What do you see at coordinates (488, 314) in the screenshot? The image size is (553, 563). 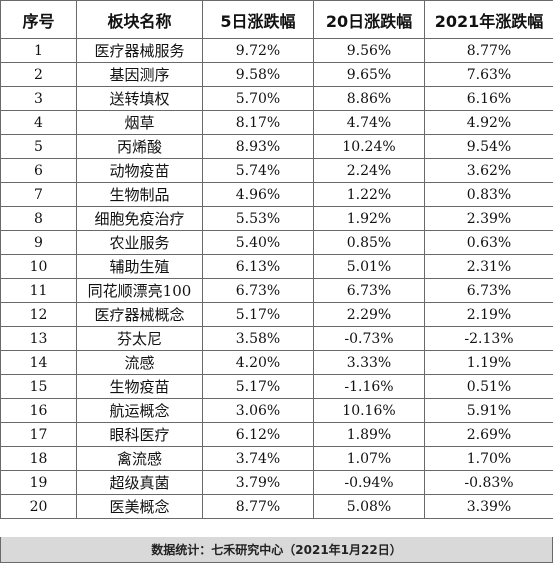 I see `change-2021: 2.19%` at bounding box center [488, 314].